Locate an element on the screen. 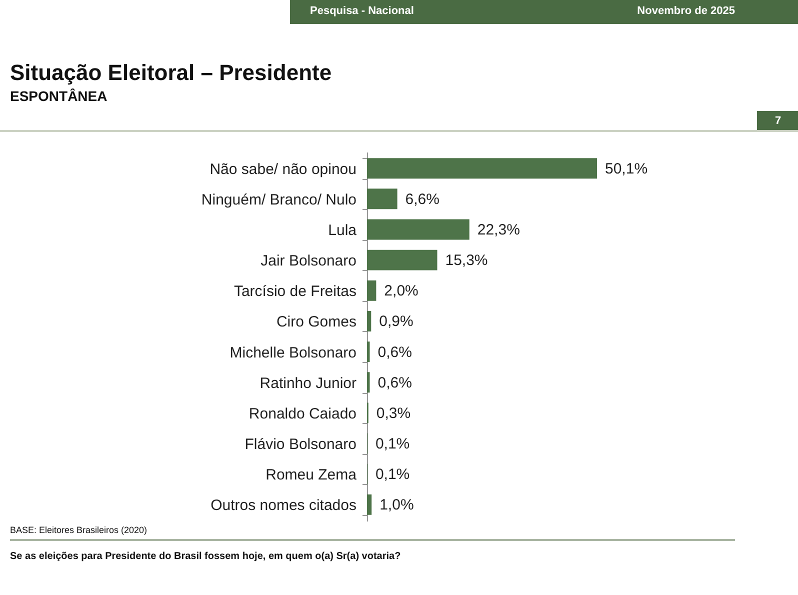 The width and height of the screenshot is (798, 595). y-tick-label: Michelle Bolsonaro is located at coordinates (293, 353).